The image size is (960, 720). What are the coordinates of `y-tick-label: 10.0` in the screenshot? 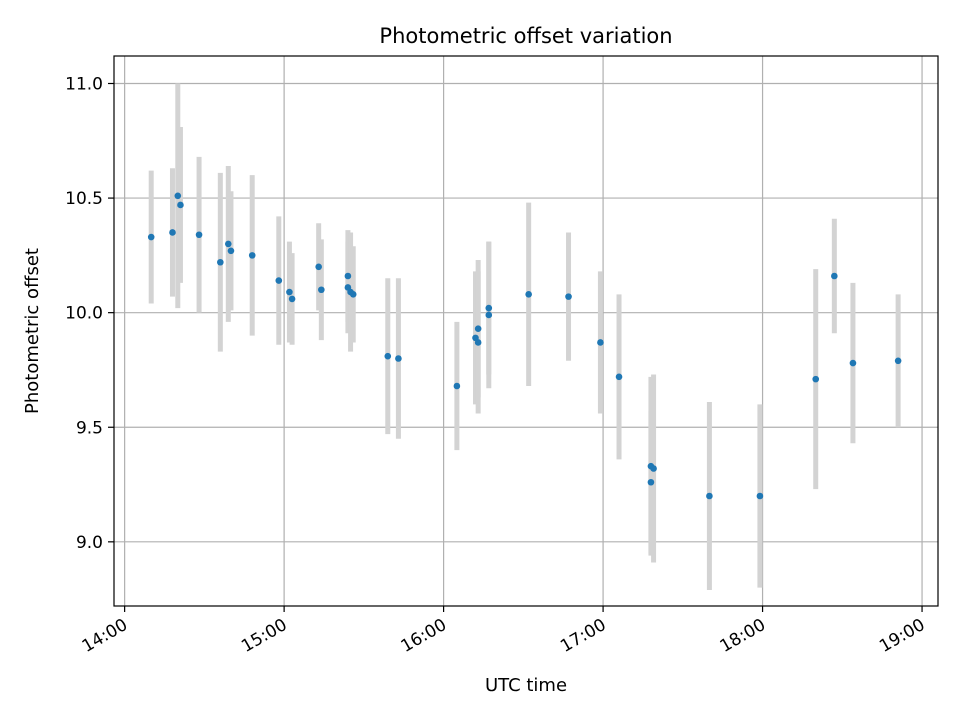 It's located at (84, 314).